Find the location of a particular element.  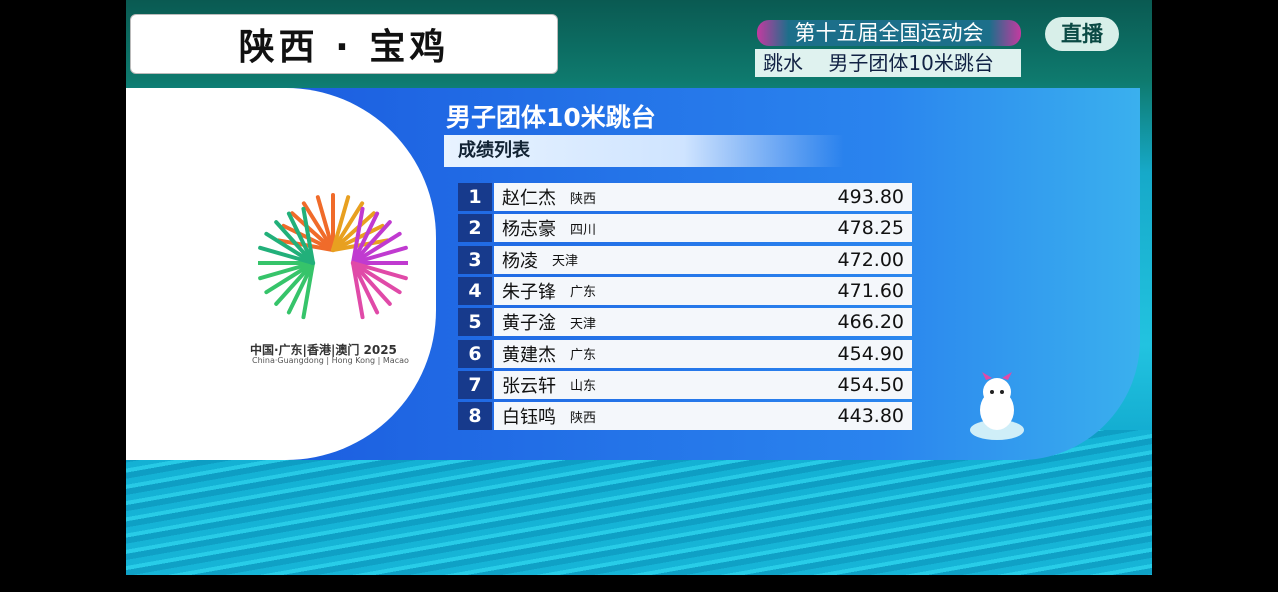

result-cell: 杨志豪 四川 478.25 is located at coordinates (703, 228).